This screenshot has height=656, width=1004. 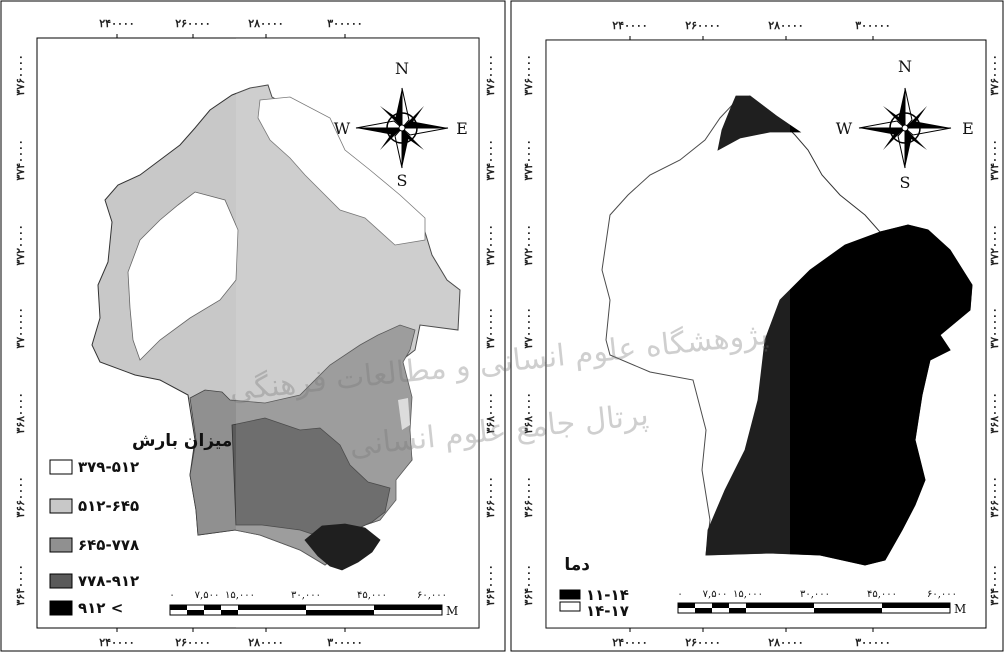 I want to click on legend-label: ۶۴۵-۷۷۸, so click(x=108, y=545).